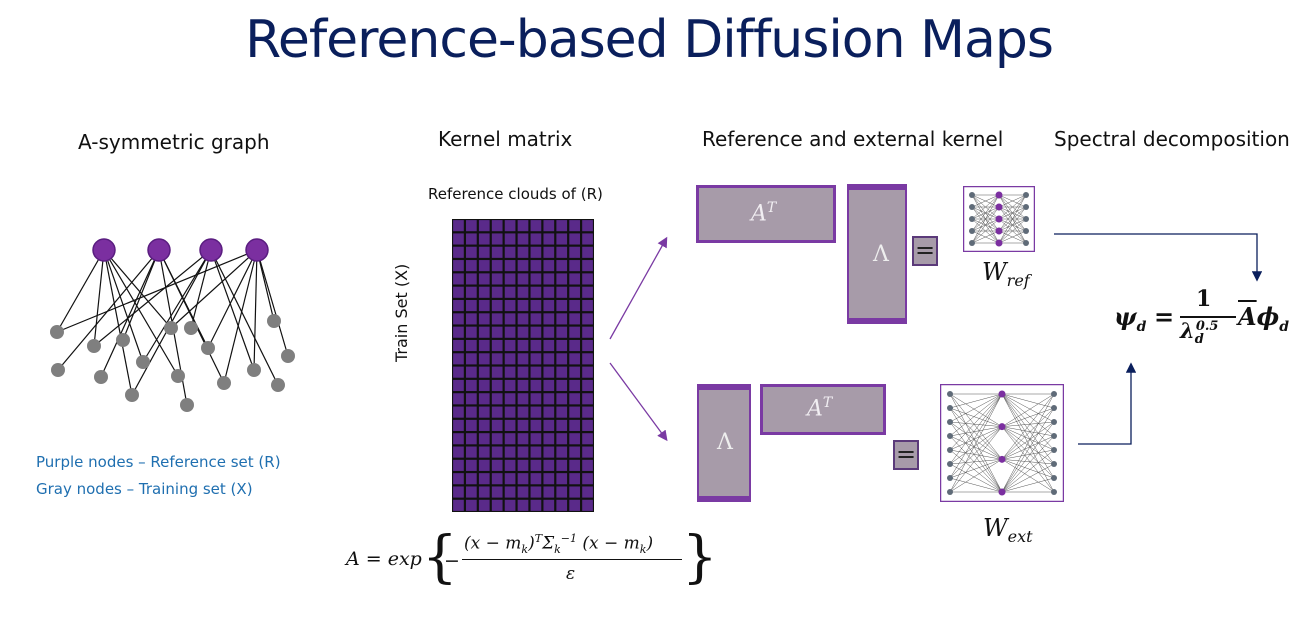 The width and height of the screenshot is (1298, 639). I want to click on tall-matrix-bottom: Λ, so click(724, 443).